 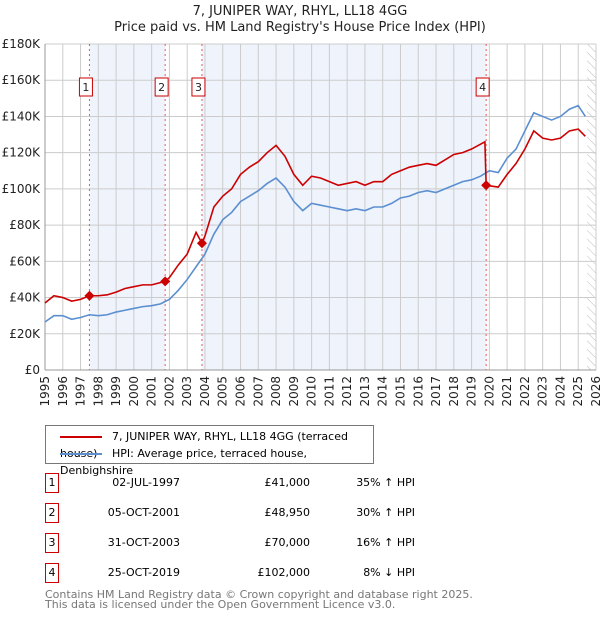 What do you see at coordinates (63, 391) in the screenshot?
I see `x-tick-label: 1996` at bounding box center [63, 391].